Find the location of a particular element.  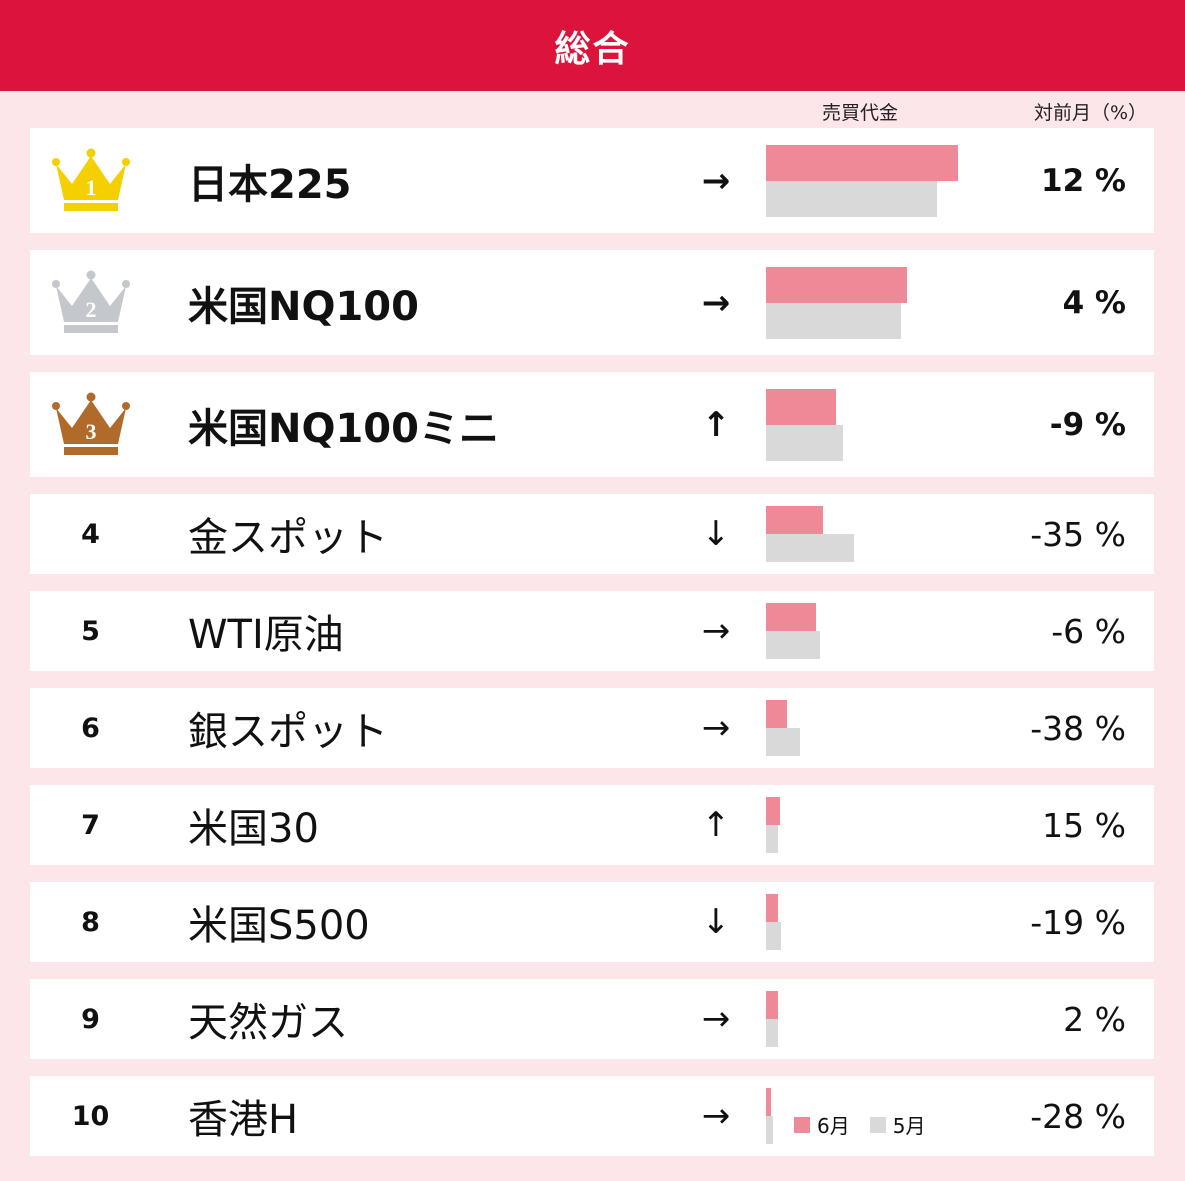

product-name: 金スポット is located at coordinates (288, 538).